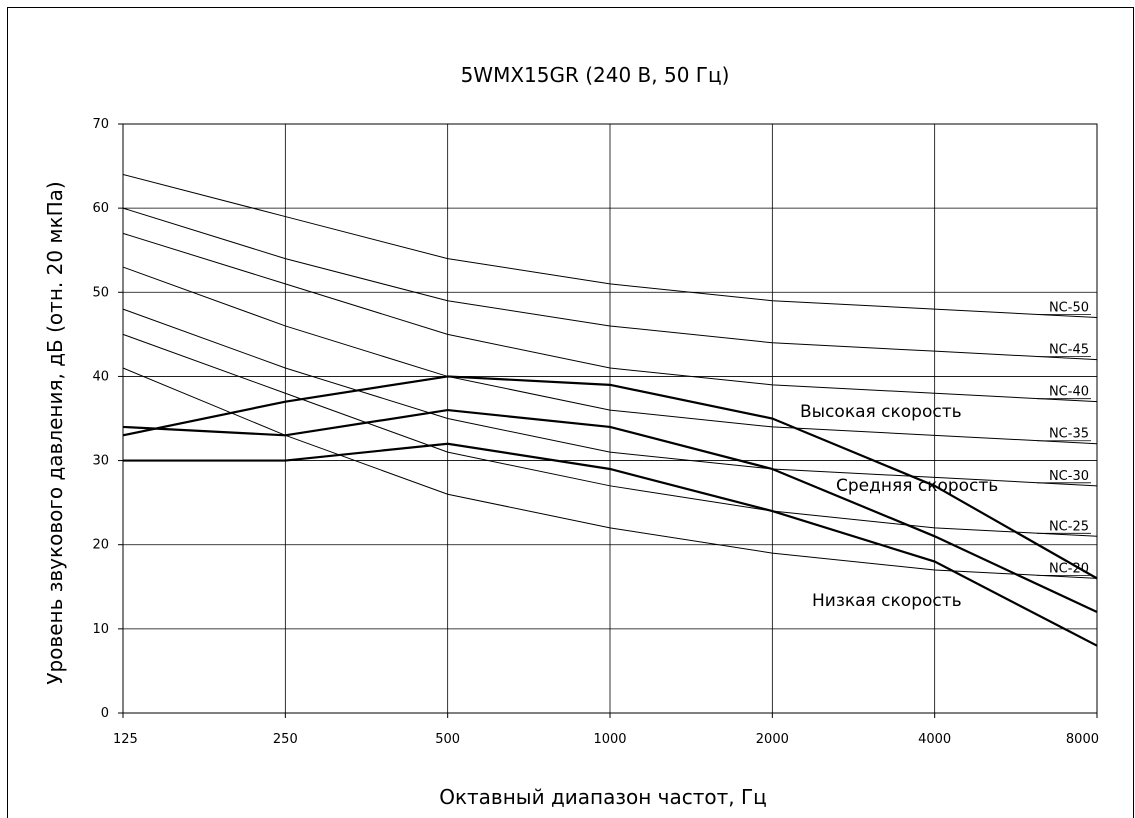 This screenshot has height=818, width=1135. Describe the element at coordinates (105, 713) in the screenshot. I see `y-tick-label: 0` at that location.